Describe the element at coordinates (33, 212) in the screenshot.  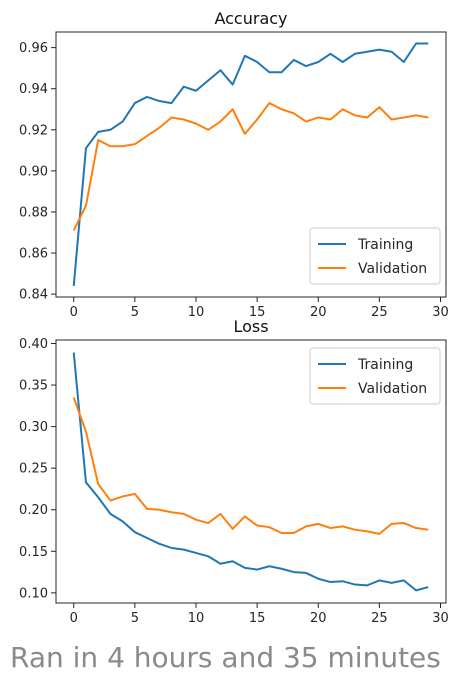
I see `y-tick-label: 0.88` at that location.